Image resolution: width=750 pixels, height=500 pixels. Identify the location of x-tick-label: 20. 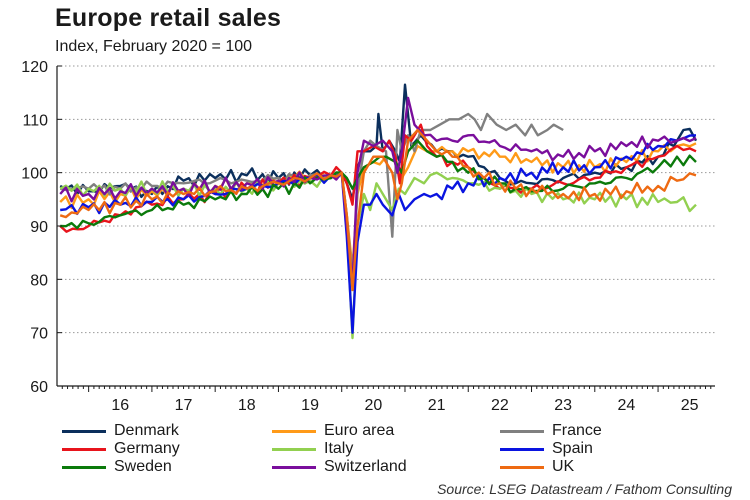
(373, 405).